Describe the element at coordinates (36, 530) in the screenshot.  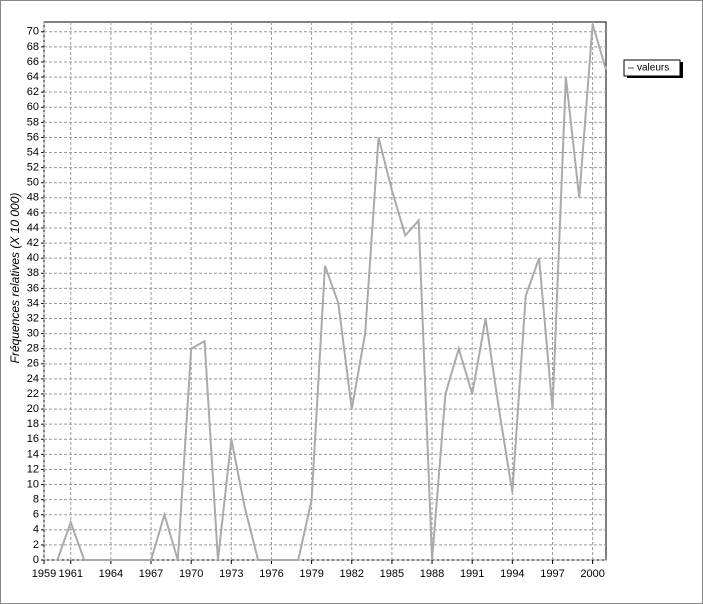
I see `y-tick-label: 4` at that location.